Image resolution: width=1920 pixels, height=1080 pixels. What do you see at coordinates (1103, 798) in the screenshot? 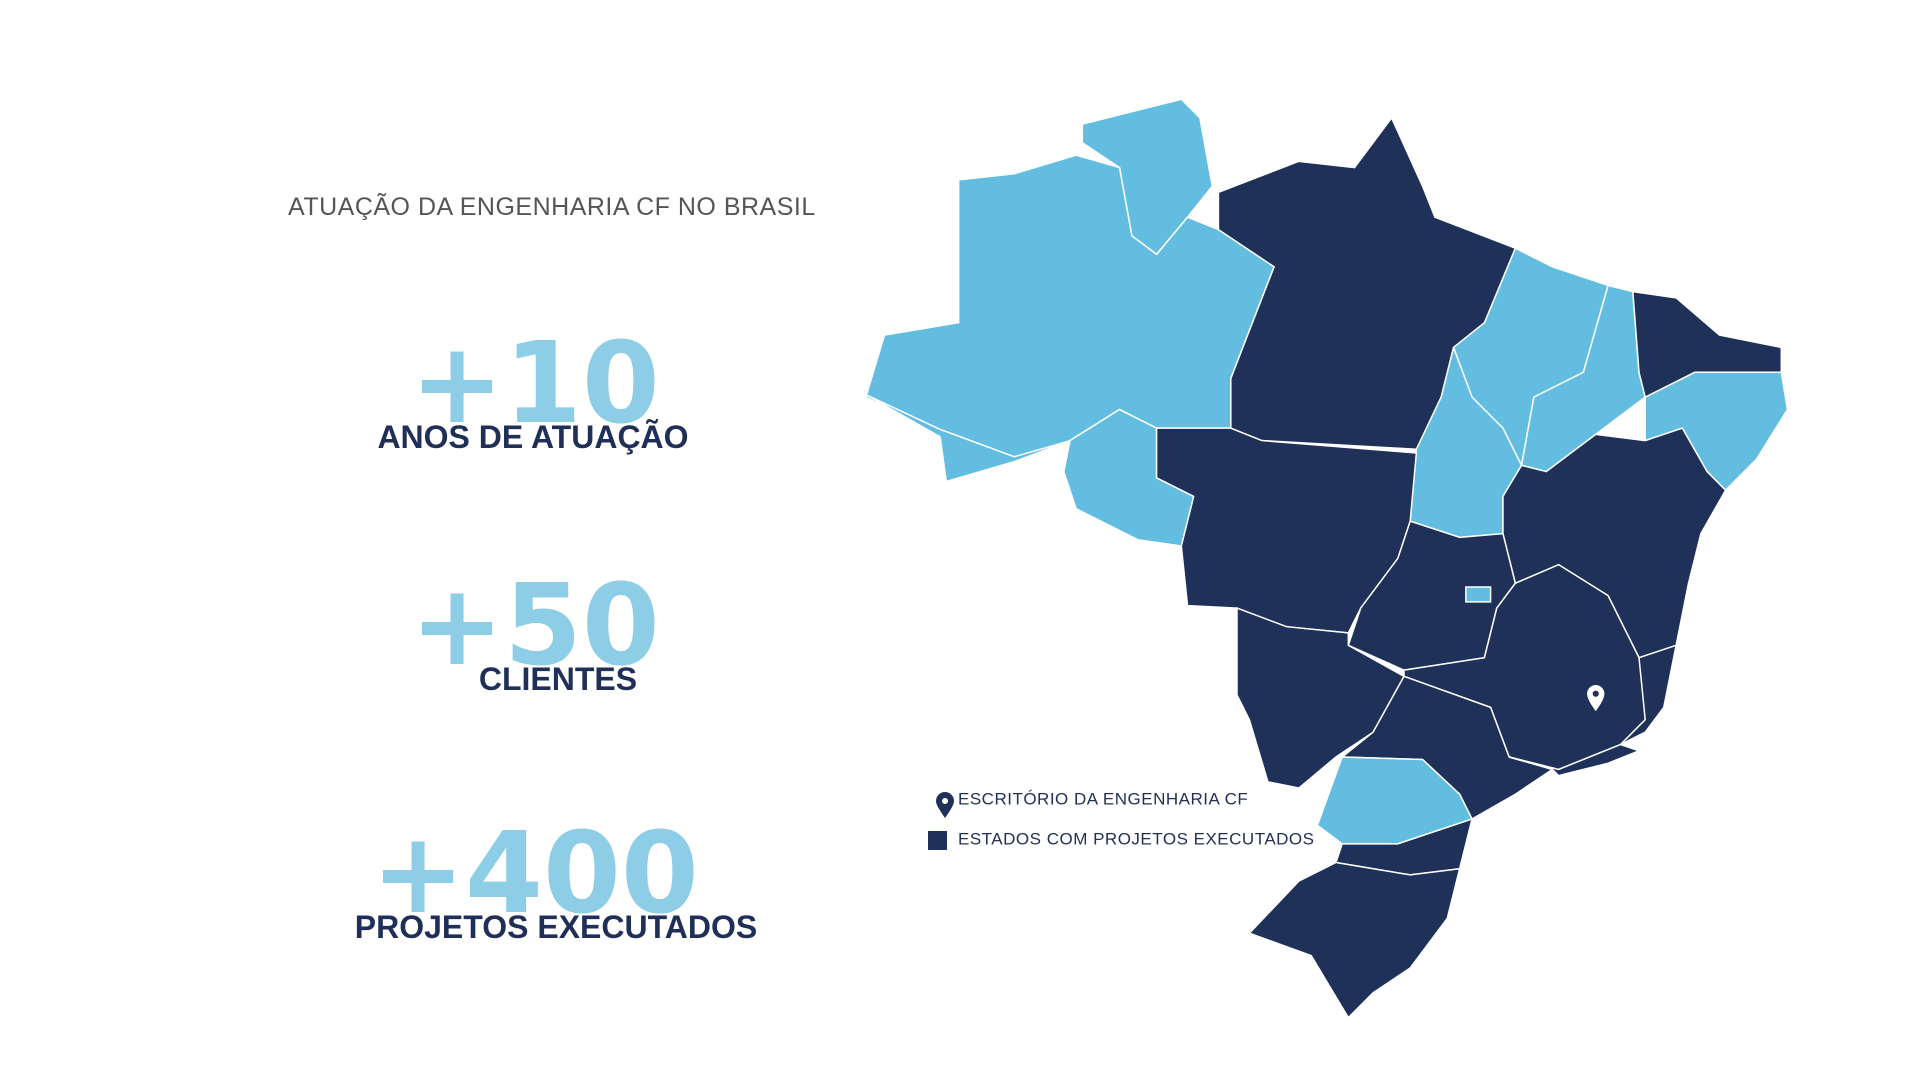
I see `legend-label: ESCRITÓRIO DA ENGENHARIA CF` at bounding box center [1103, 798].